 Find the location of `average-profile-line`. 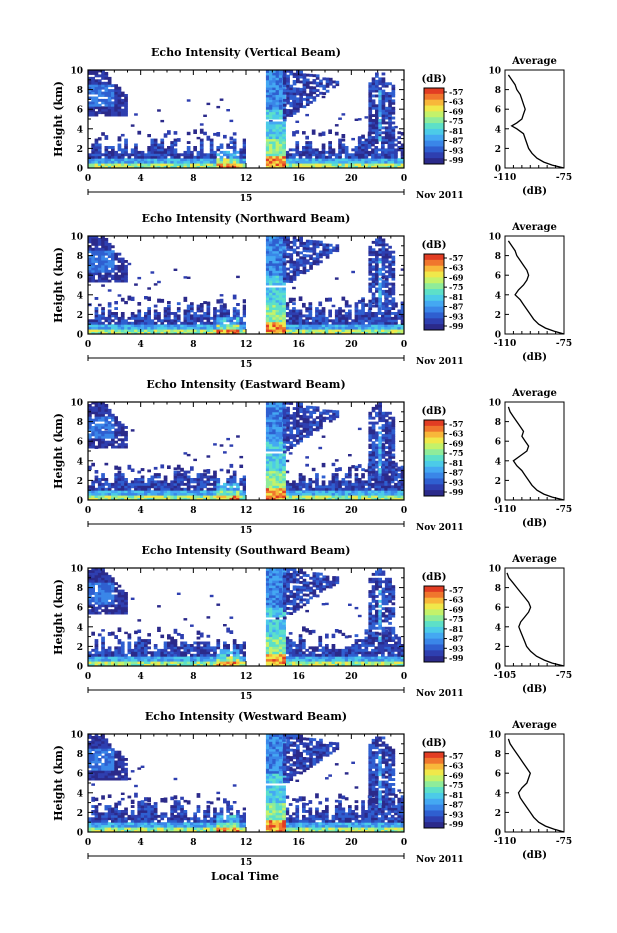

average-profile-line is located at coordinates (536, 121).